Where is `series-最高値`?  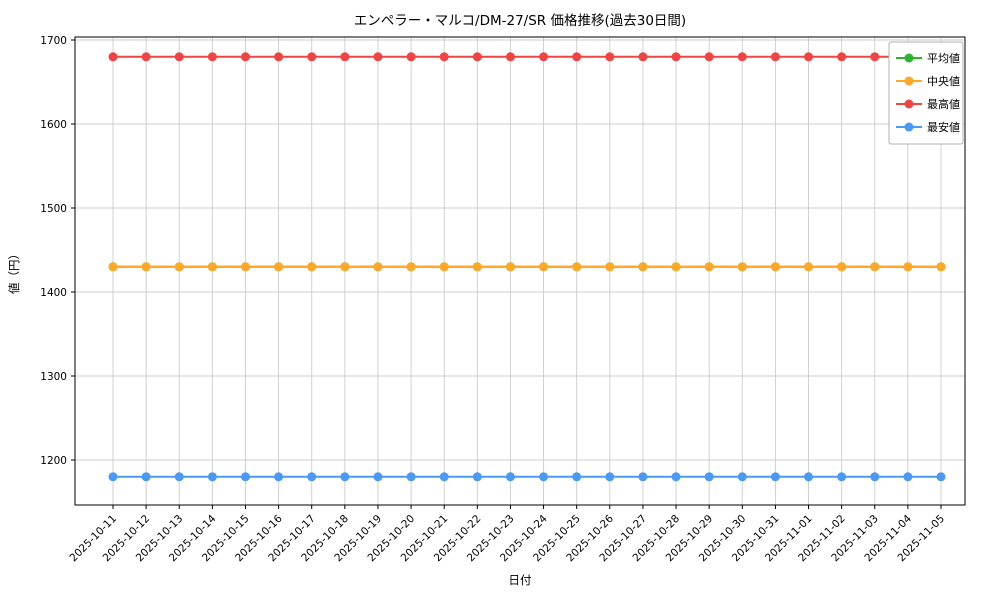
series-最高値 is located at coordinates (527, 57).